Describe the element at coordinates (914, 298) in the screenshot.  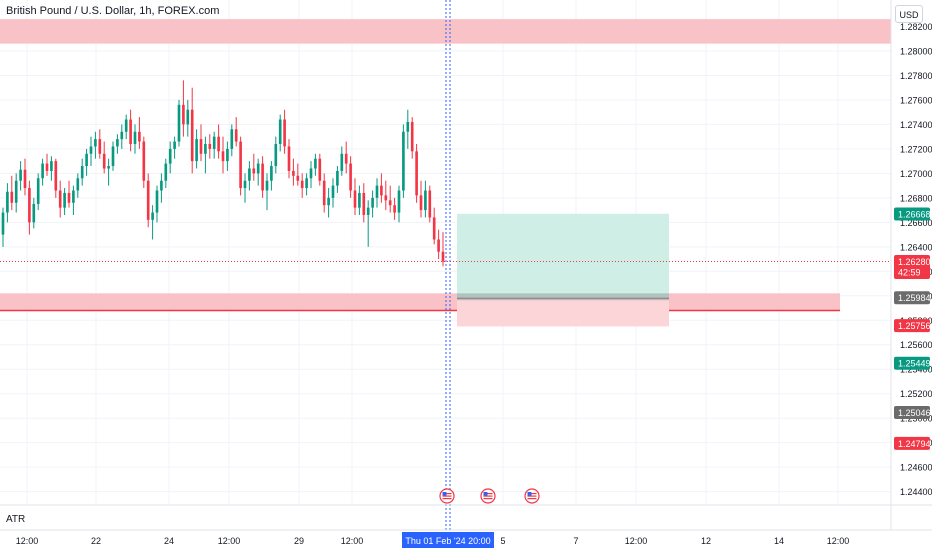
I see `price-label-text: 1.25984` at that location.